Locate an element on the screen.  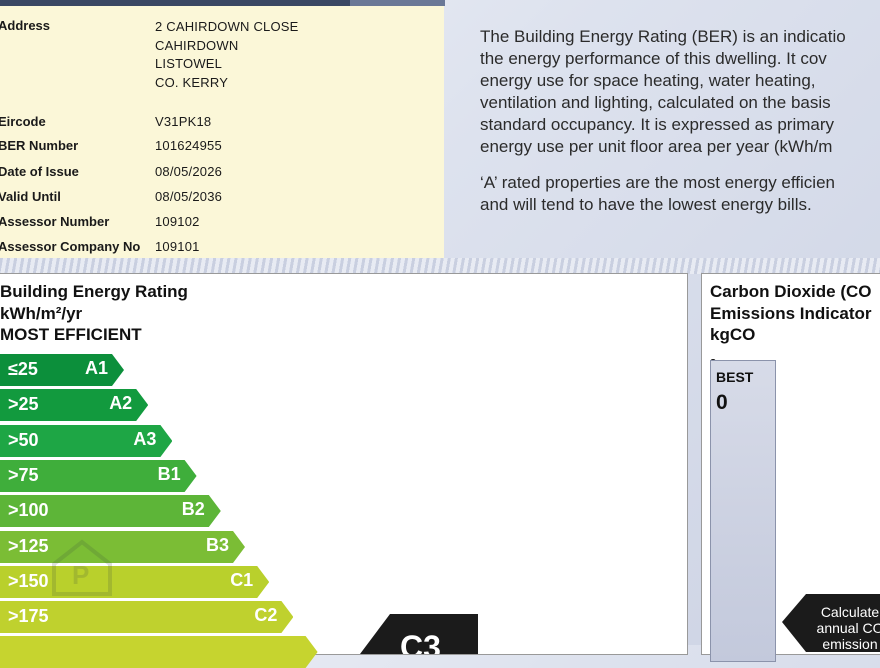
eircode-value: V31PK18 is located at coordinates (183, 121).